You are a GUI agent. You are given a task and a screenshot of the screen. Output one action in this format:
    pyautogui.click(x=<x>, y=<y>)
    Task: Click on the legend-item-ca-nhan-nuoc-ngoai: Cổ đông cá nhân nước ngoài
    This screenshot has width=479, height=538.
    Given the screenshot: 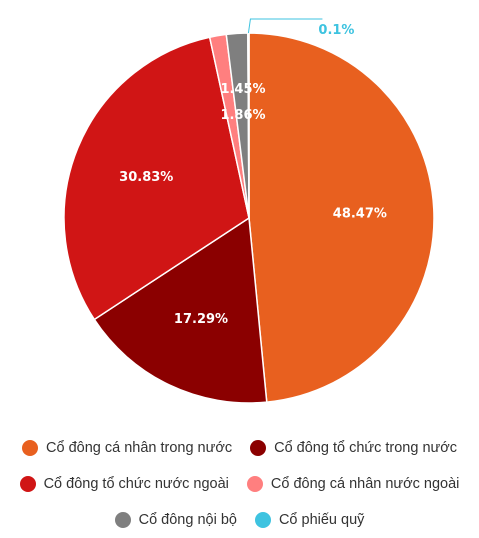 What is the action you would take?
    pyautogui.click(x=353, y=484)
    